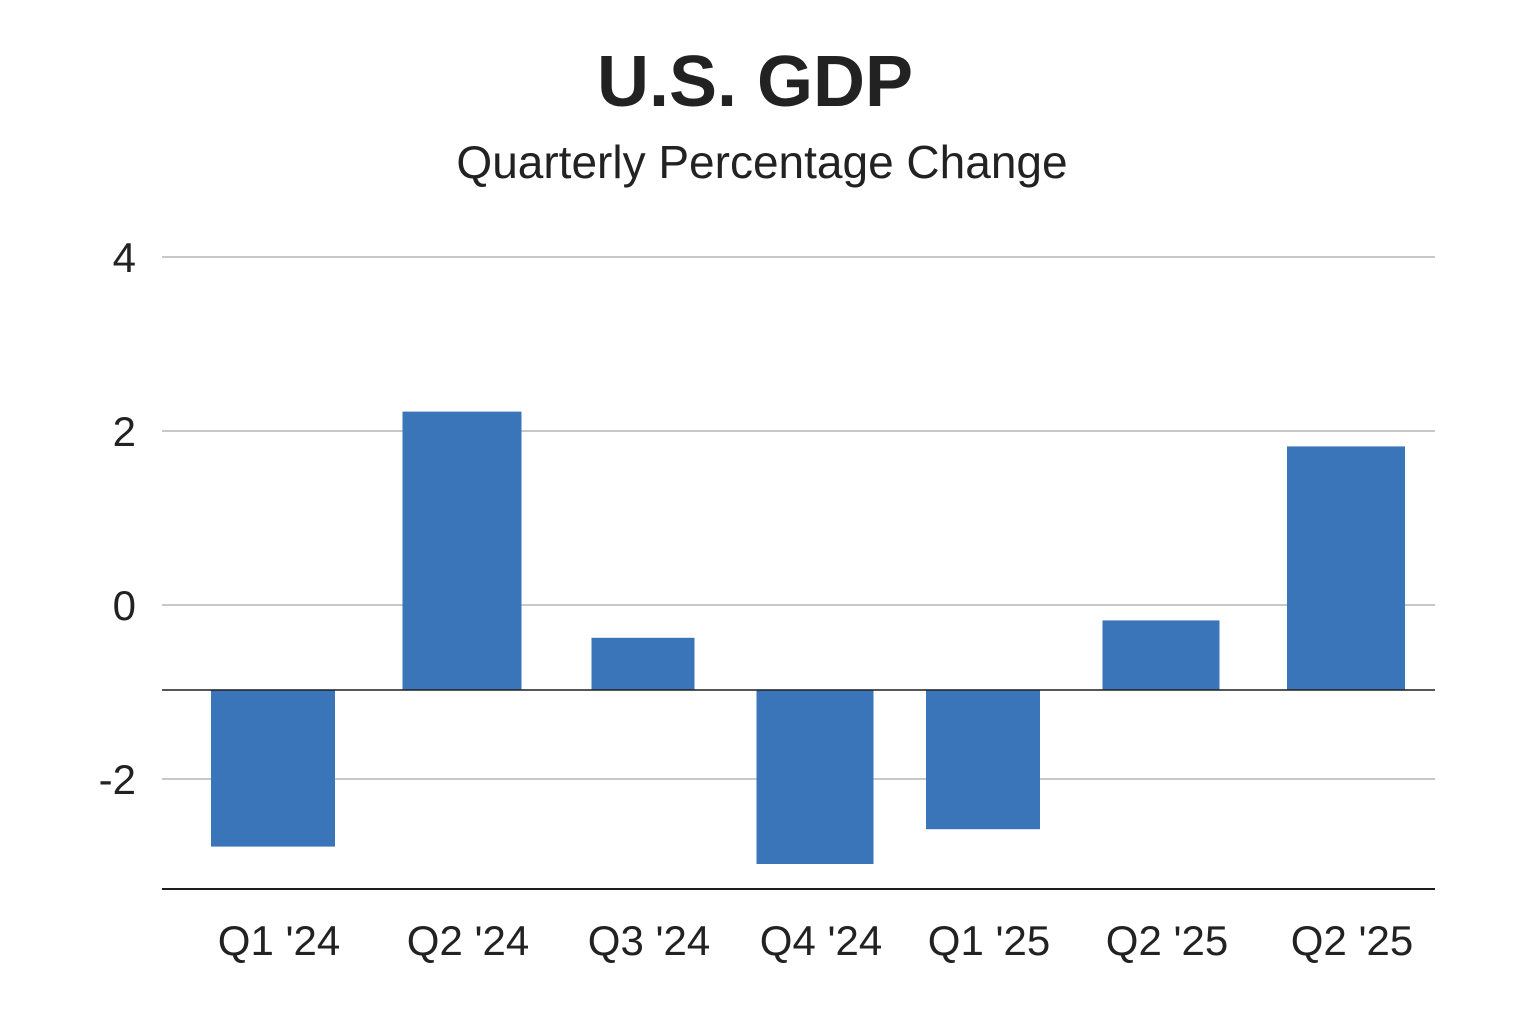  Describe the element at coordinates (821, 940) in the screenshot. I see `x-tick-label: Q4 '24` at that location.